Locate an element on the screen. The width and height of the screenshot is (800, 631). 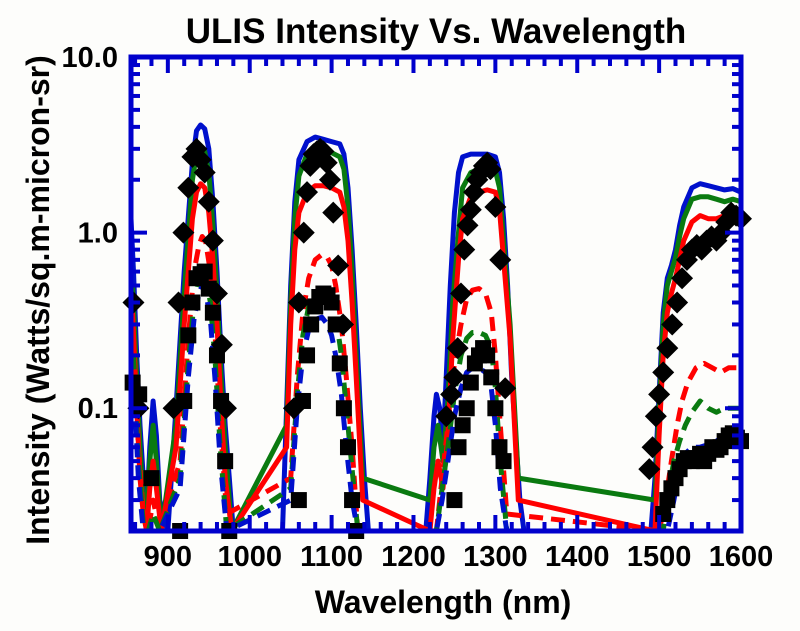
y-axis-label: Intensity (Watts/sq.m-micron-sr) is located at coordinates (38, 300).